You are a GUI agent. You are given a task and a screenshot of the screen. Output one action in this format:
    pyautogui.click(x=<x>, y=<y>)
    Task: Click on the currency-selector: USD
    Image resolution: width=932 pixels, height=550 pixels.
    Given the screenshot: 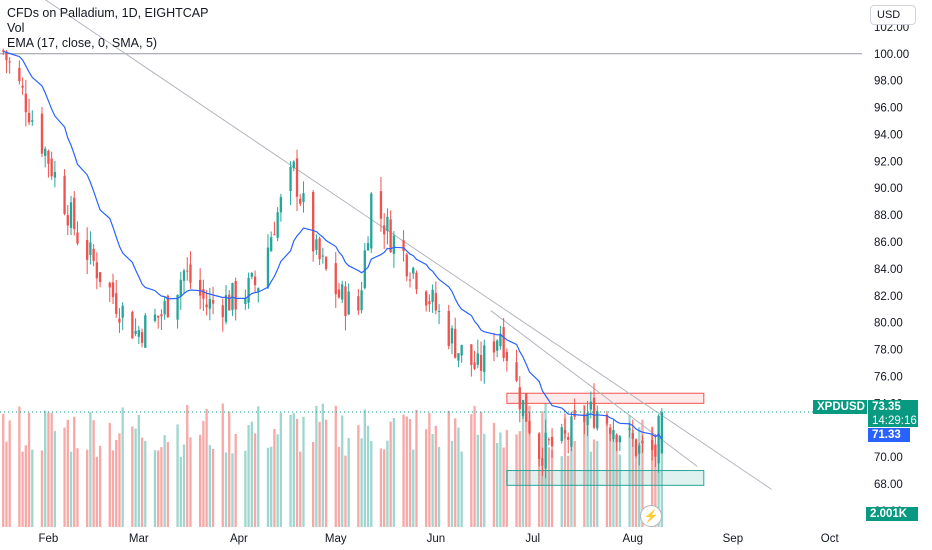 What is the action you would take?
    pyautogui.click(x=893, y=15)
    